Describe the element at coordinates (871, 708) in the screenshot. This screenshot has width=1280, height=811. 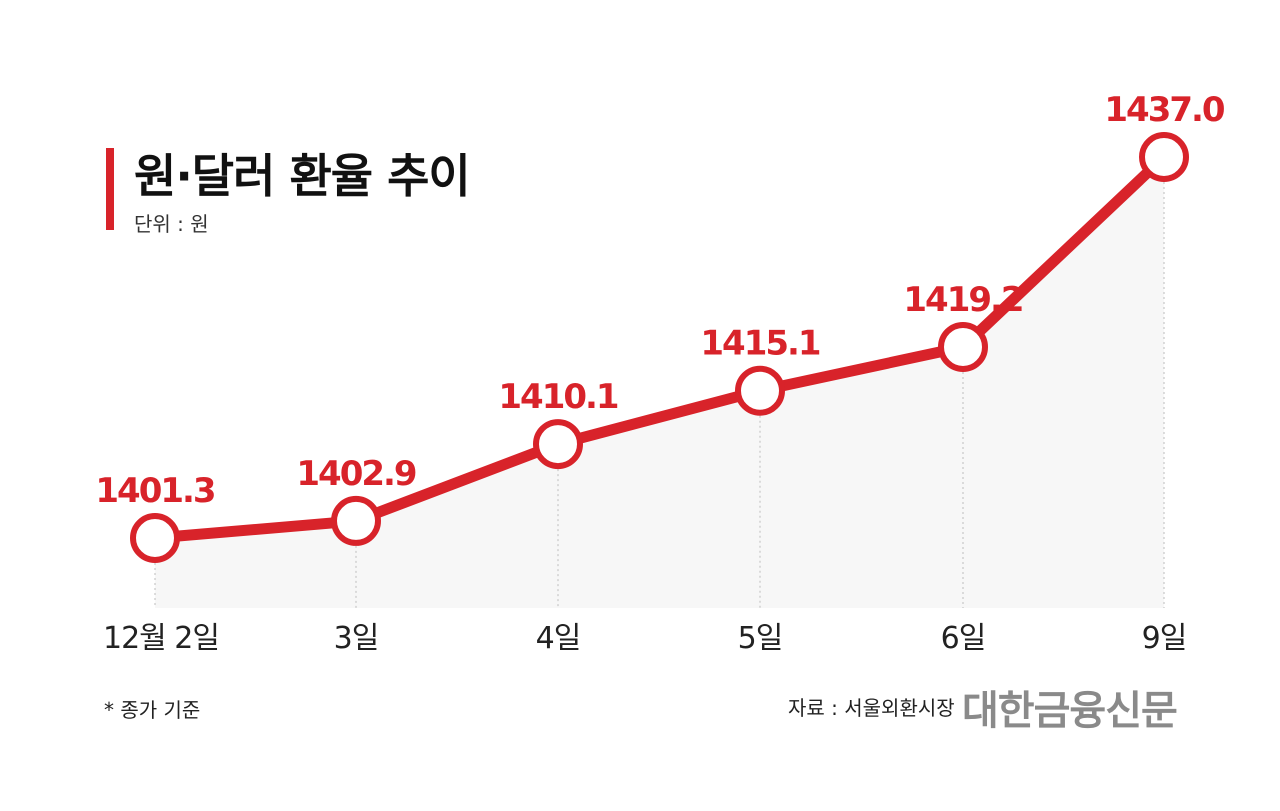
I see `source-label: 자료 : 서울외환시장` at that location.